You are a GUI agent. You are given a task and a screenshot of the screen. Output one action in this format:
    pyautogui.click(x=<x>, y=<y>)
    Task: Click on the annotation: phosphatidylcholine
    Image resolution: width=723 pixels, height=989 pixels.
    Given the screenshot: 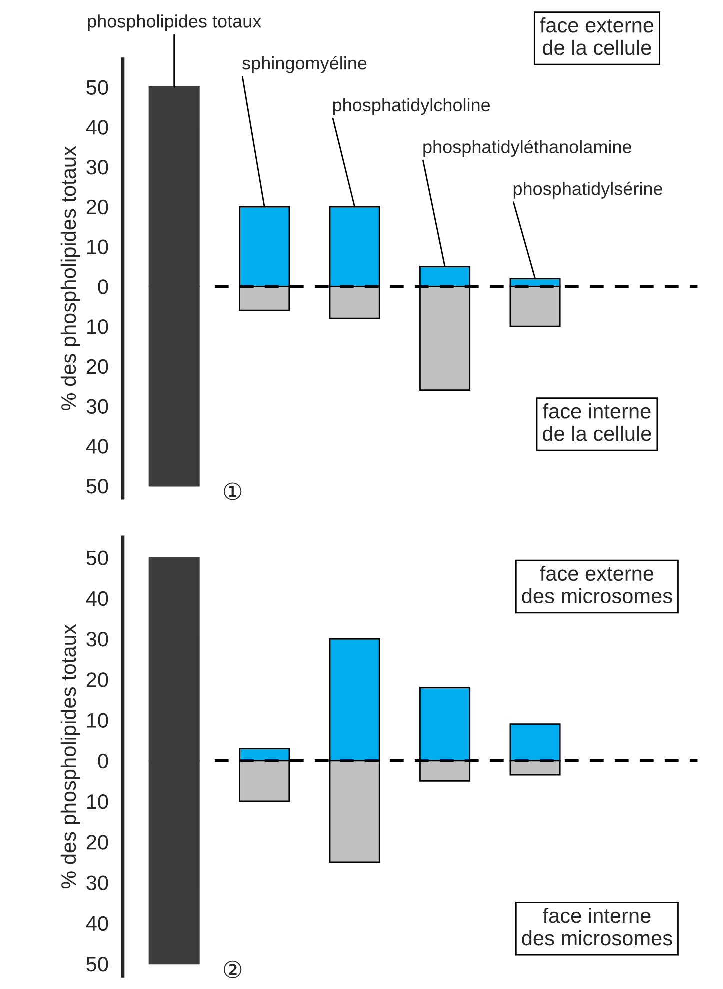 What is the action you would take?
    pyautogui.click(x=411, y=107)
    